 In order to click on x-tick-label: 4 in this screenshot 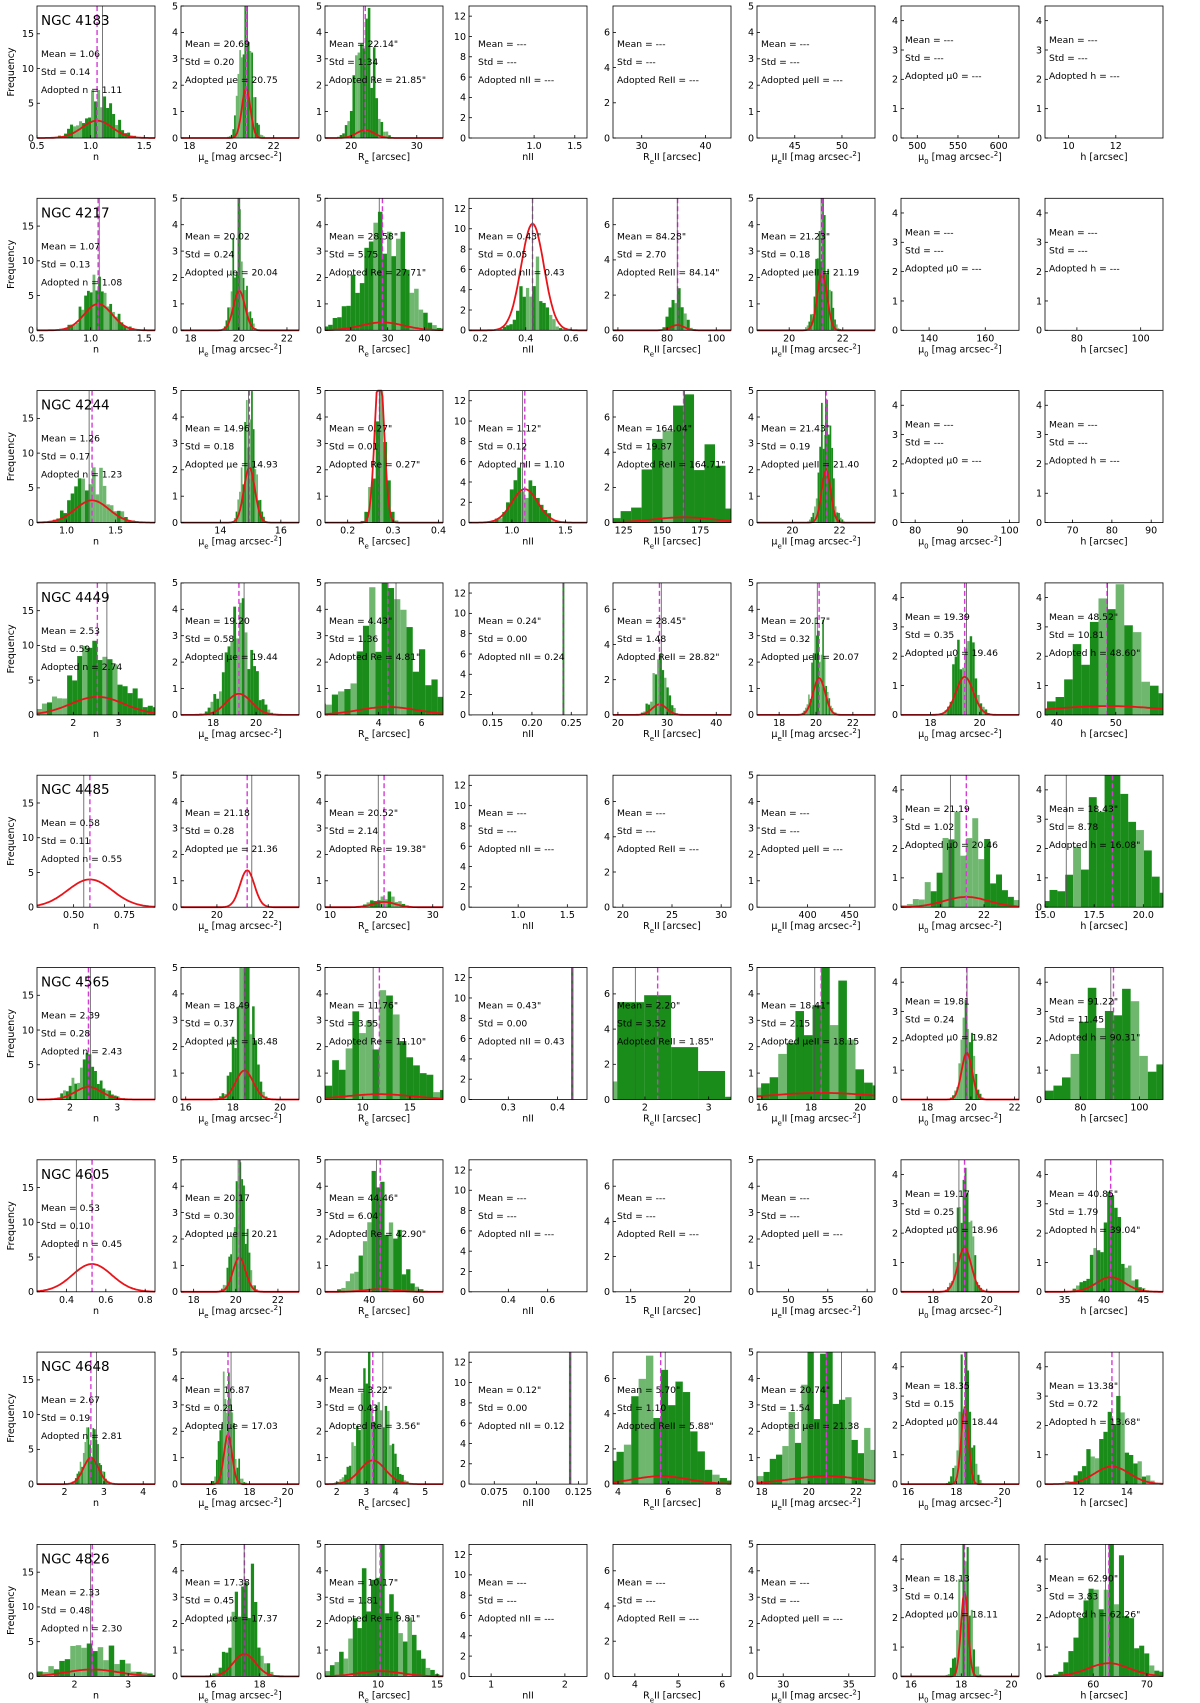, I will do `click(618, 1492)`.